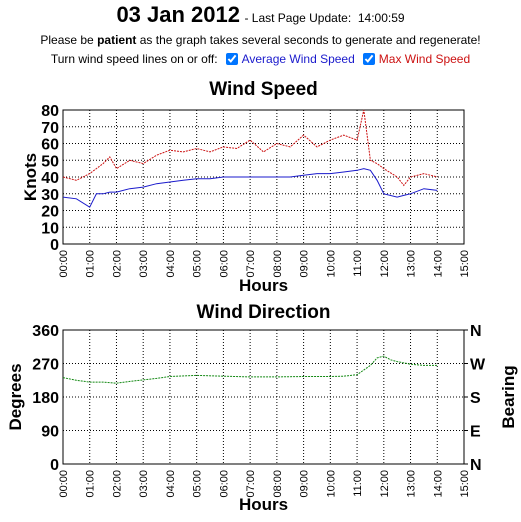  What do you see at coordinates (475, 398) in the screenshot?
I see `y2-tick-label: S` at bounding box center [475, 398].